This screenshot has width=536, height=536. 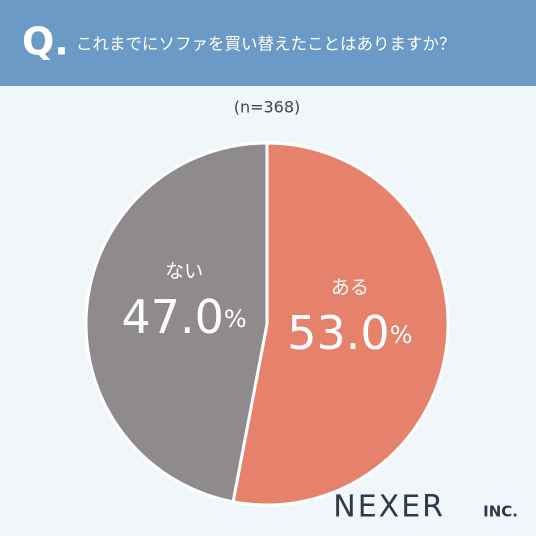 I want to click on value-label: 47.0%, so click(x=183, y=317).